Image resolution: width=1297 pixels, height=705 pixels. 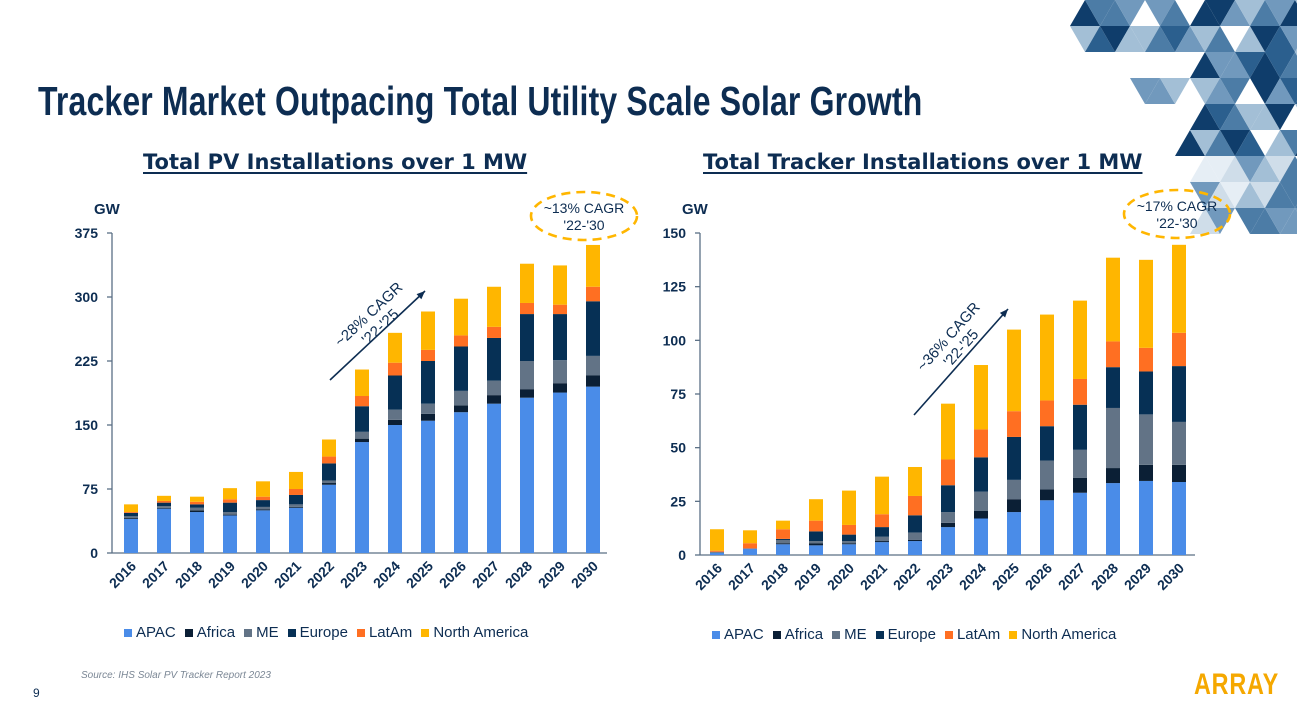 What do you see at coordinates (395, 369) in the screenshot?
I see `bar-latam-2024` at bounding box center [395, 369].